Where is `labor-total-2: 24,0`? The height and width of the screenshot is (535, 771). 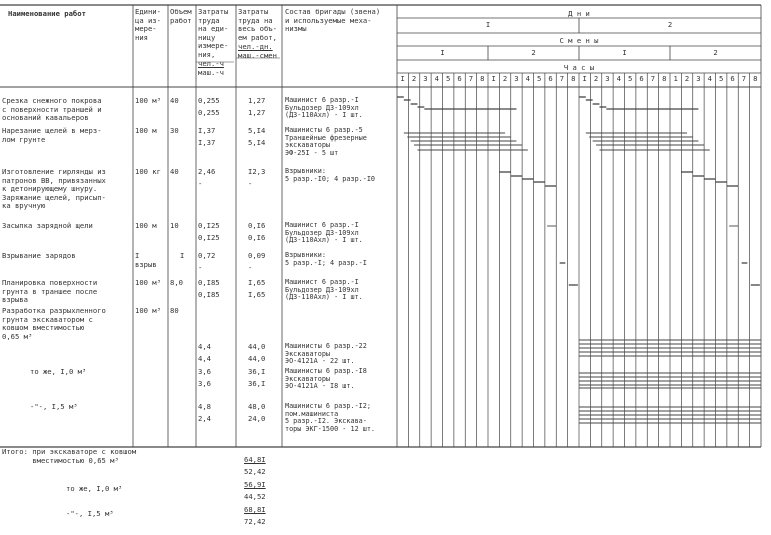 labor-total-2: 24,0 is located at coordinates (257, 418).